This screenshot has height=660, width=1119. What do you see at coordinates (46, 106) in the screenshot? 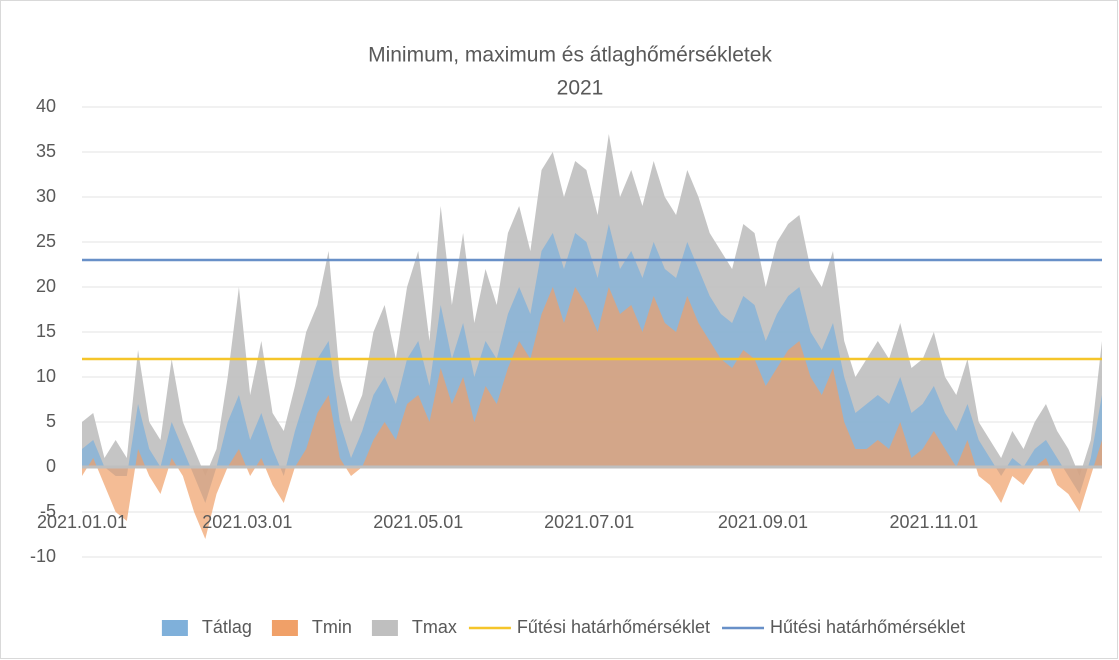
I see `y-tick-label: 40` at bounding box center [46, 106].